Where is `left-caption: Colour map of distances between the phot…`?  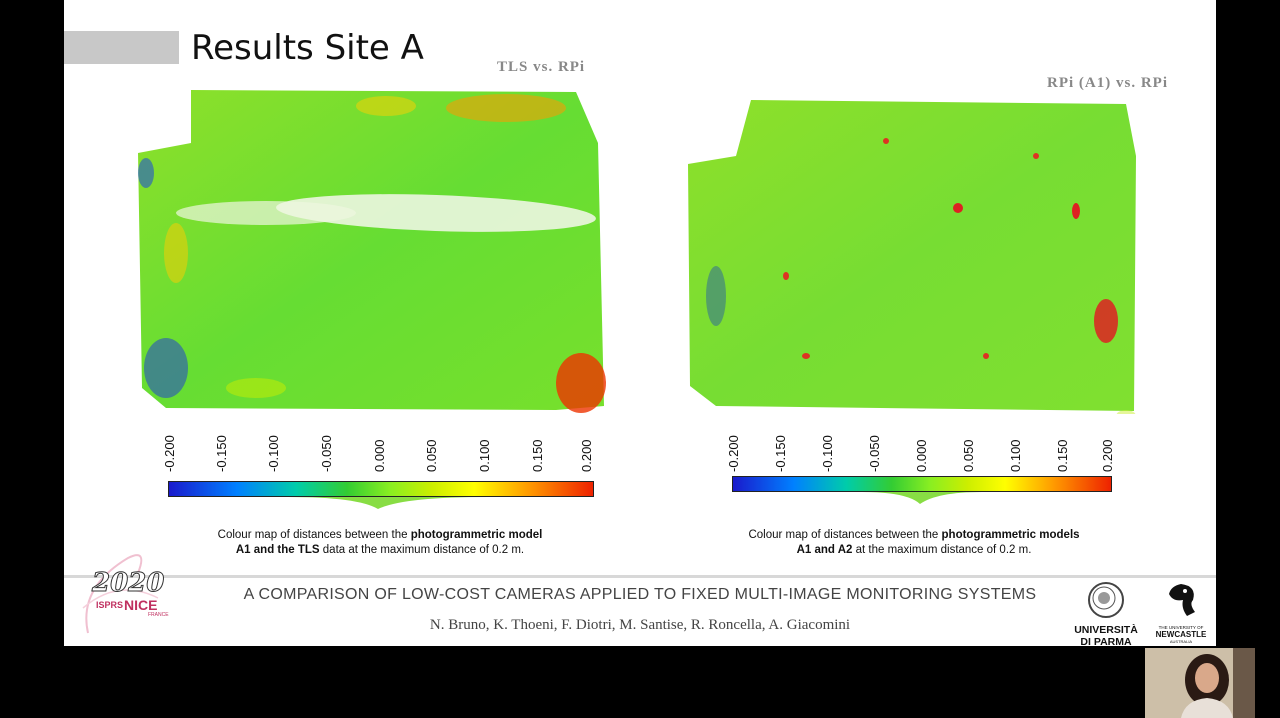 left-caption: Colour map of distances between the phot… is located at coordinates (380, 542).